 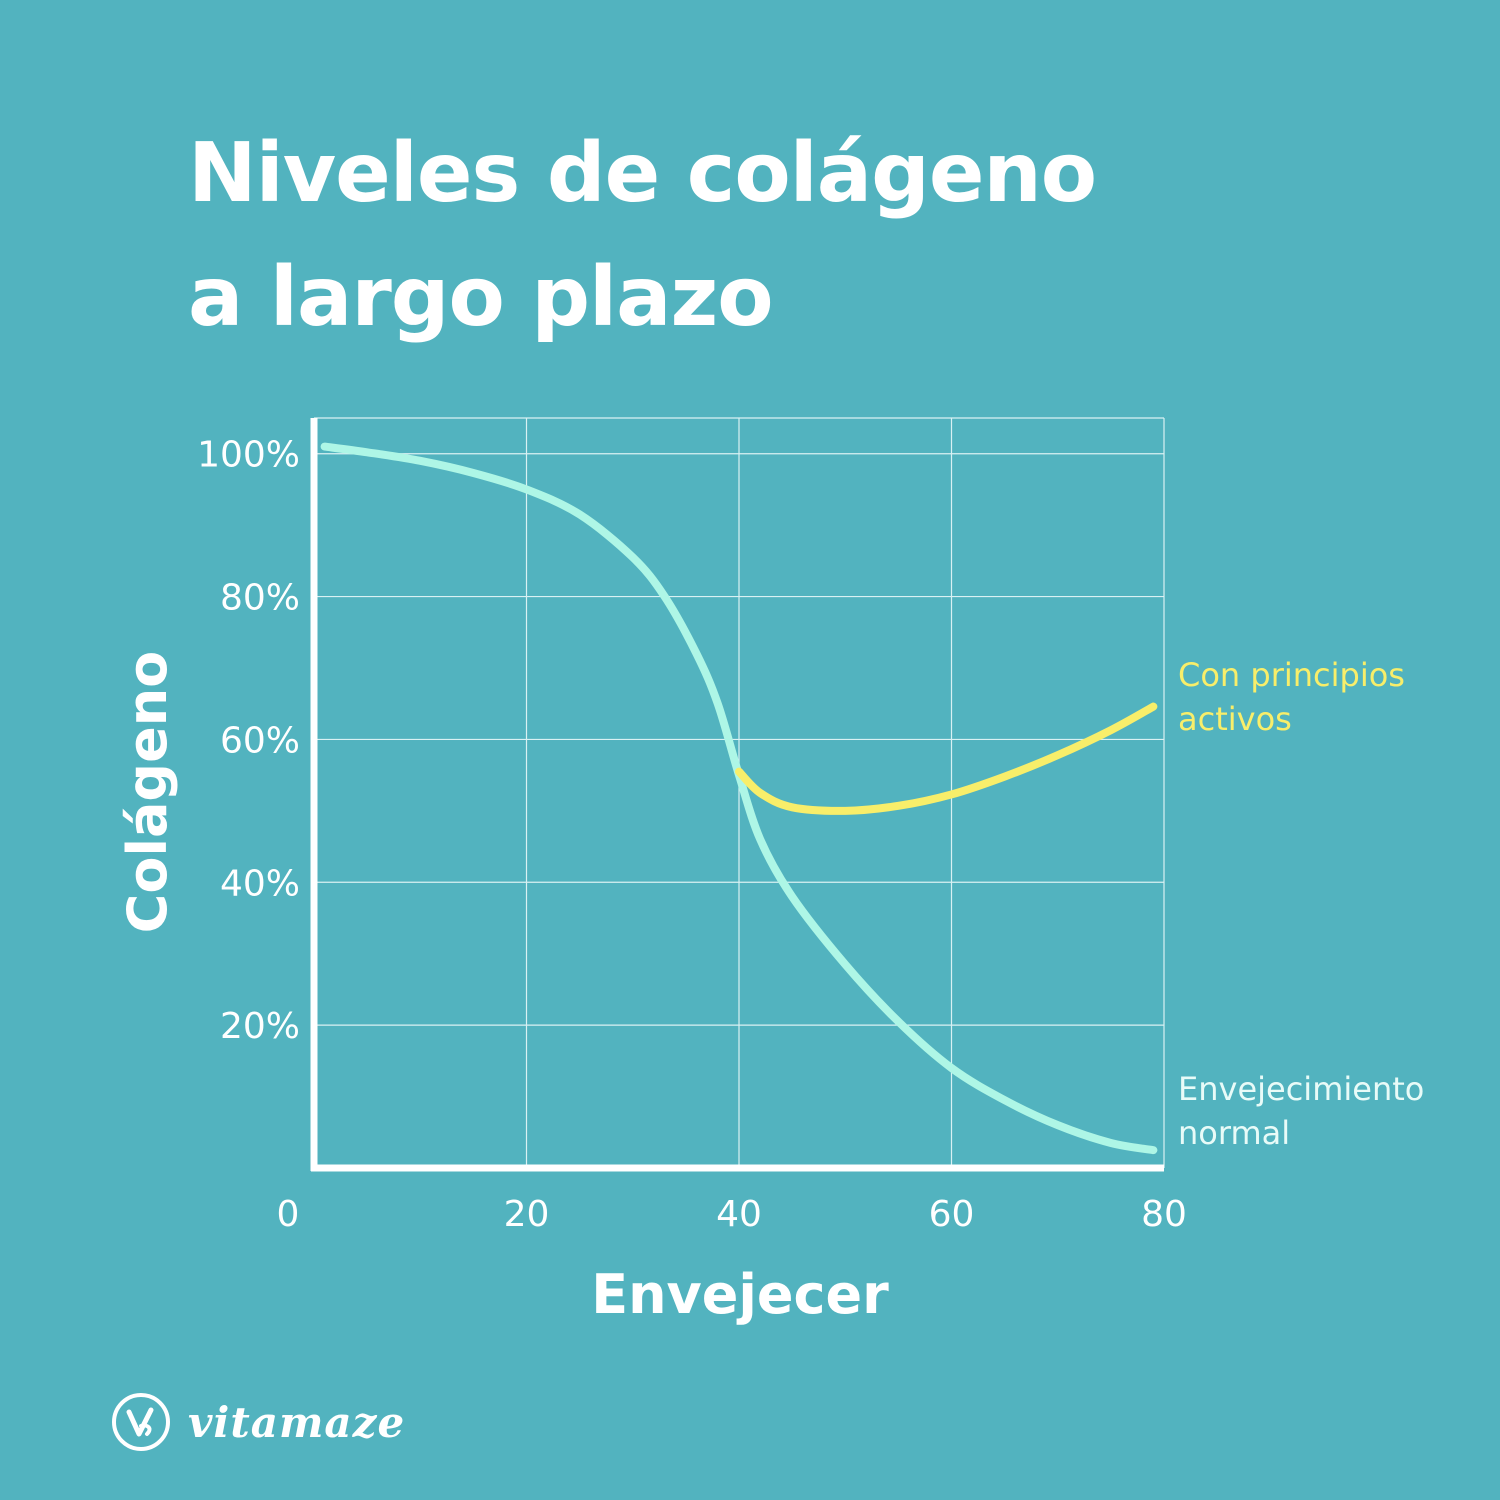 What do you see at coordinates (260, 740) in the screenshot?
I see `y-tick-label: 60%` at bounding box center [260, 740].